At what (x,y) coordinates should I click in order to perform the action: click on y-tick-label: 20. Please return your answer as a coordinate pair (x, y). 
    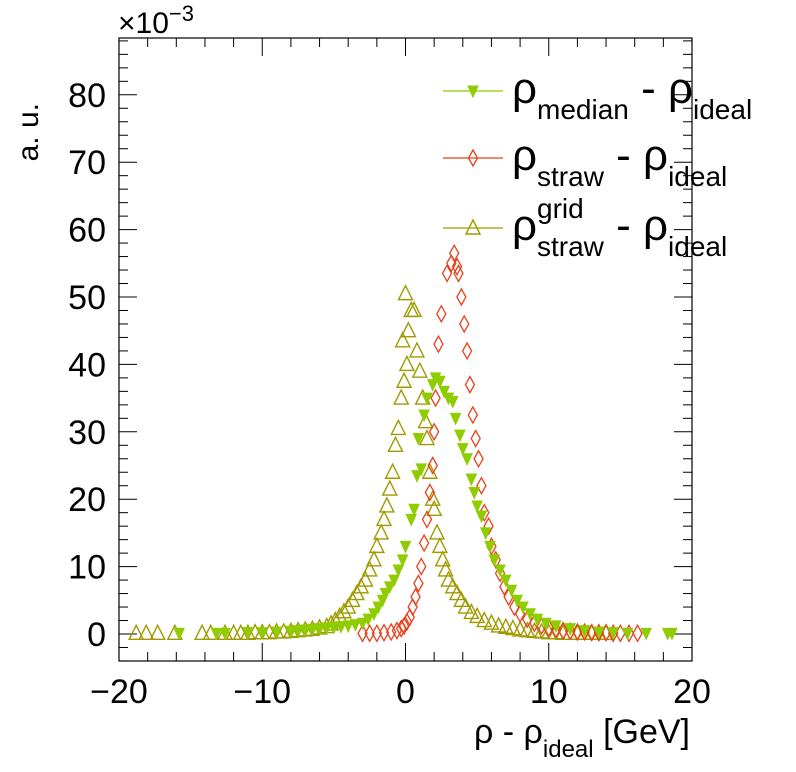
    Looking at the image, I should click on (87, 500).